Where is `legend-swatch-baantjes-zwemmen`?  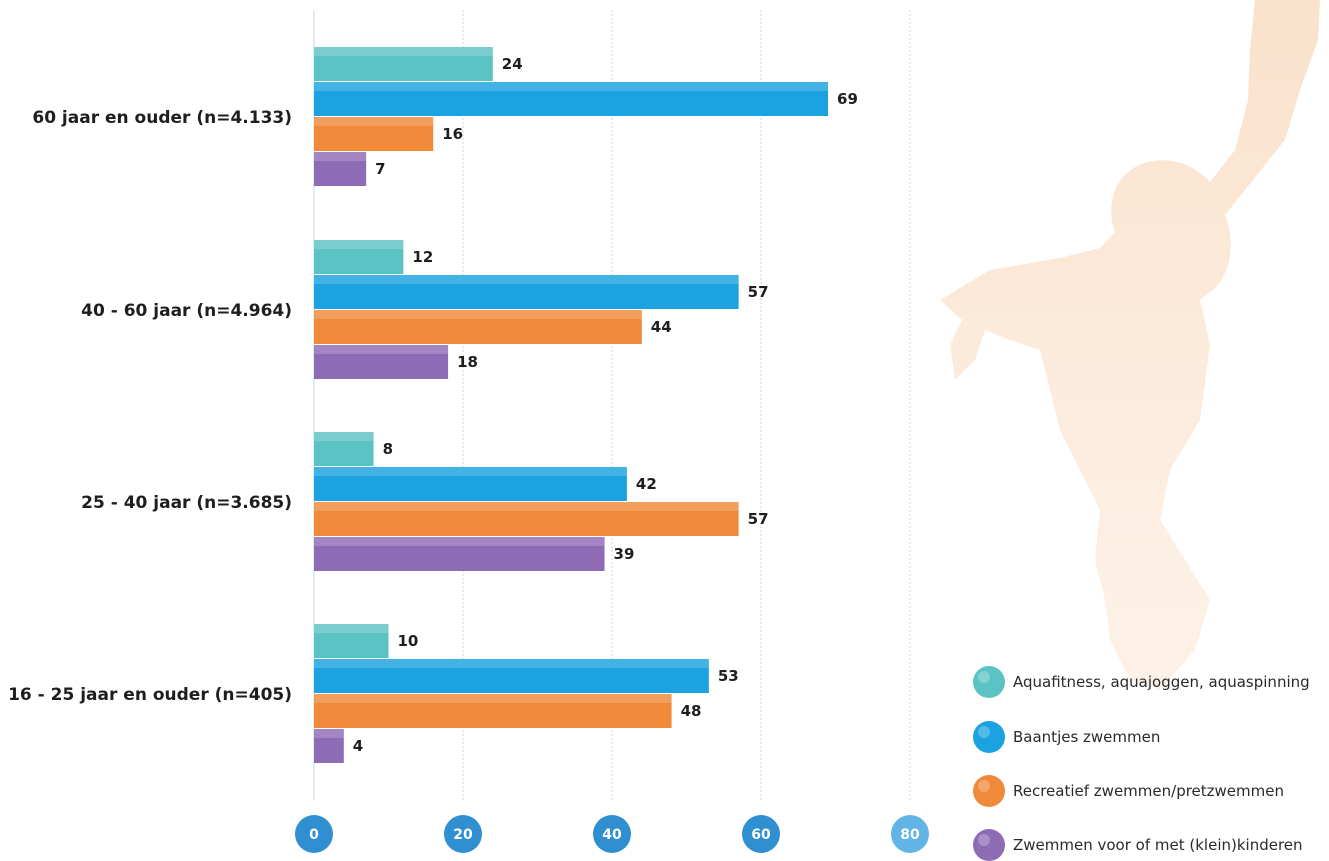
legend-swatch-baantjes-zwemmen is located at coordinates (989, 737).